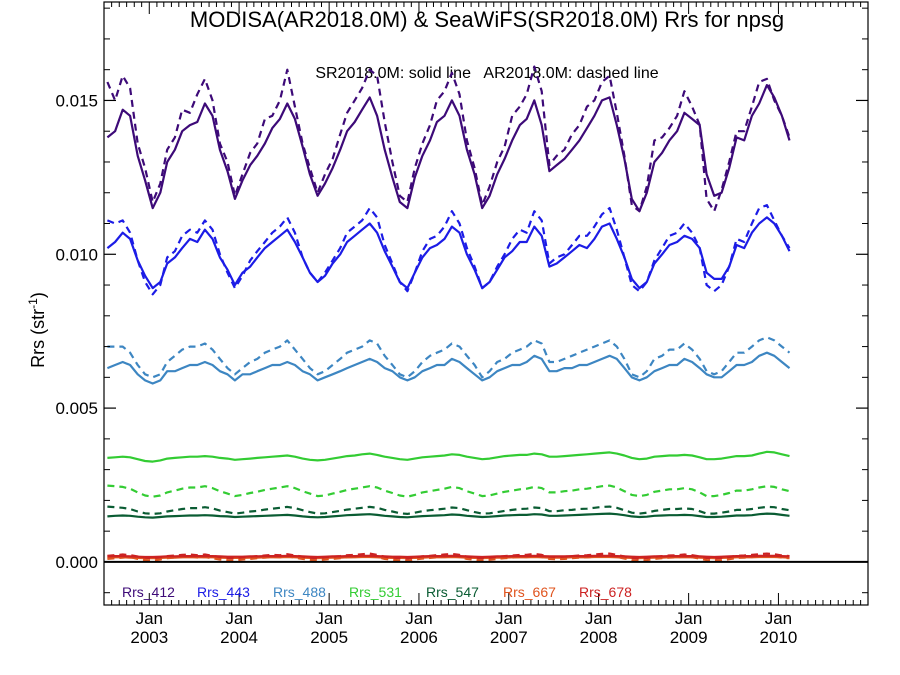 The width and height of the screenshot is (900, 675). Describe the element at coordinates (76, 408) in the screenshot. I see `y-tick-label: 0.005` at that location.